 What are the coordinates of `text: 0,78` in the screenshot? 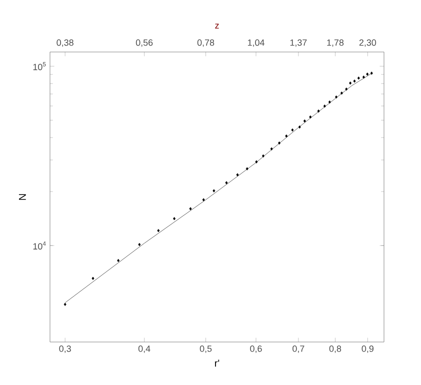 It's located at (205, 43).